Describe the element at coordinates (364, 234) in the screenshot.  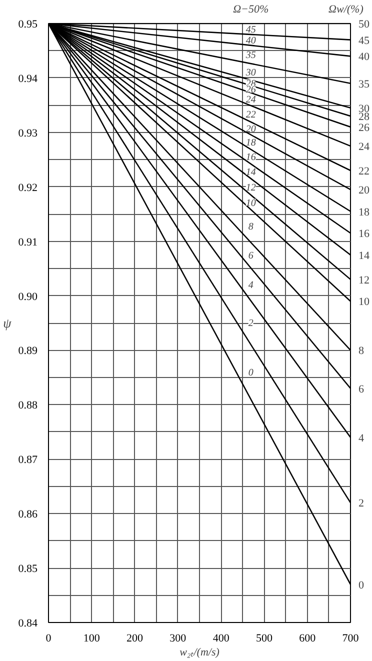
I see `text: 16` at that location.